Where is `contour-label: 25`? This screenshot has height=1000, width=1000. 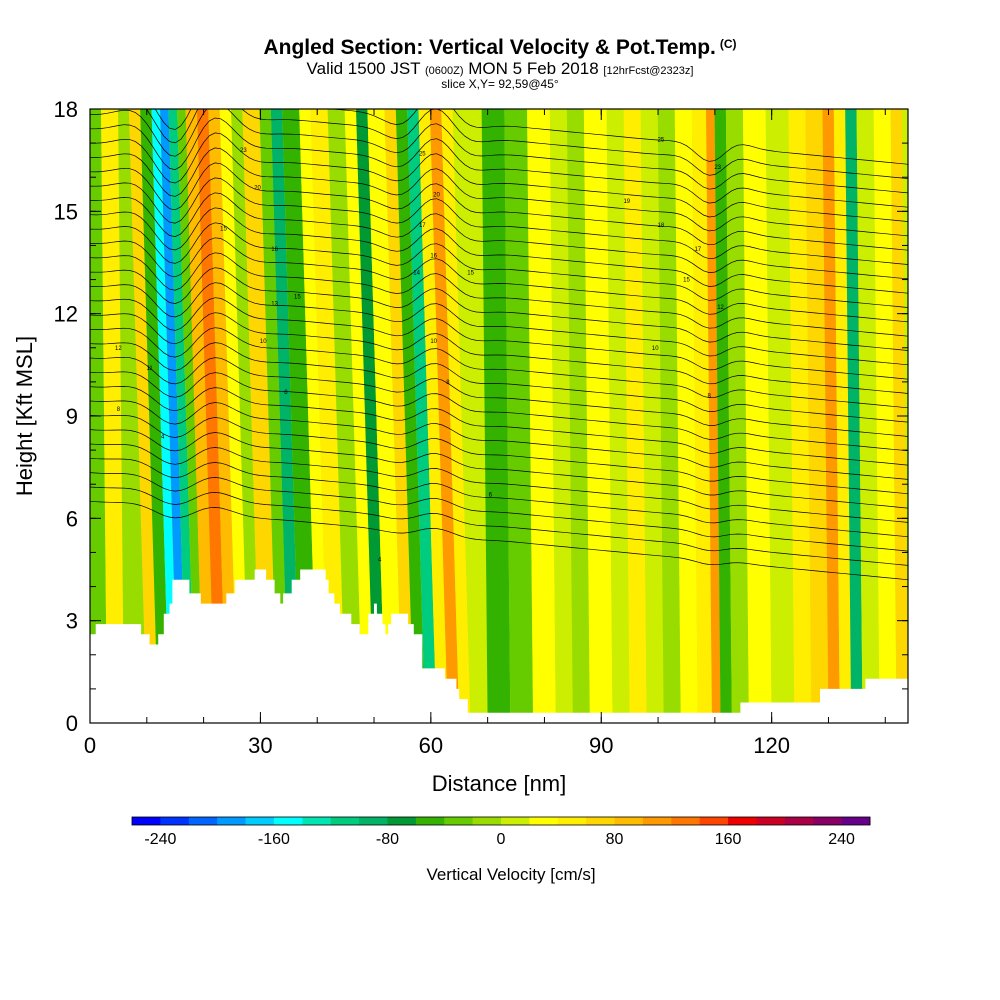
contour-label: 25 is located at coordinates (422, 154).